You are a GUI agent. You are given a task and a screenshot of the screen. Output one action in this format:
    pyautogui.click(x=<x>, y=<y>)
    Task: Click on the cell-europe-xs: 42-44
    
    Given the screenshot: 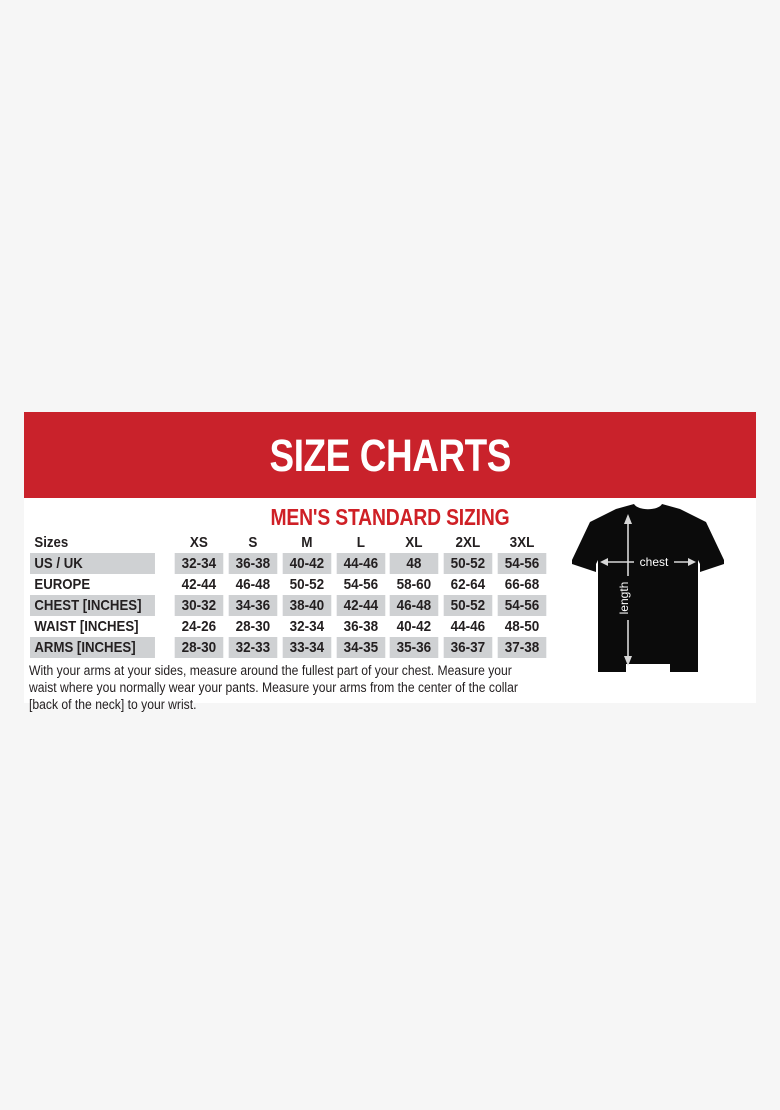 What is the action you would take?
    pyautogui.click(x=199, y=584)
    